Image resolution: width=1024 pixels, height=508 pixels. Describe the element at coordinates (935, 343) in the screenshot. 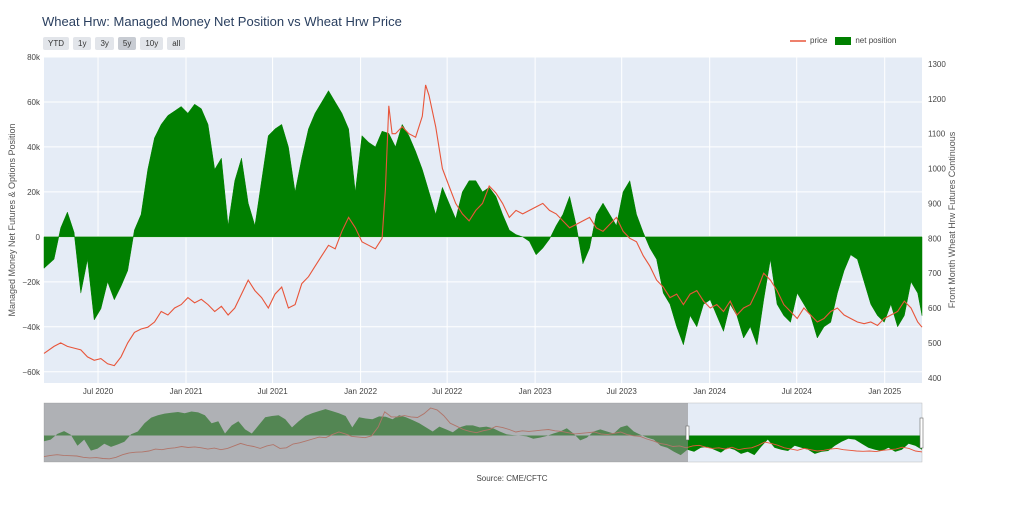

I see `right-axis-tick-label: 500` at that location.